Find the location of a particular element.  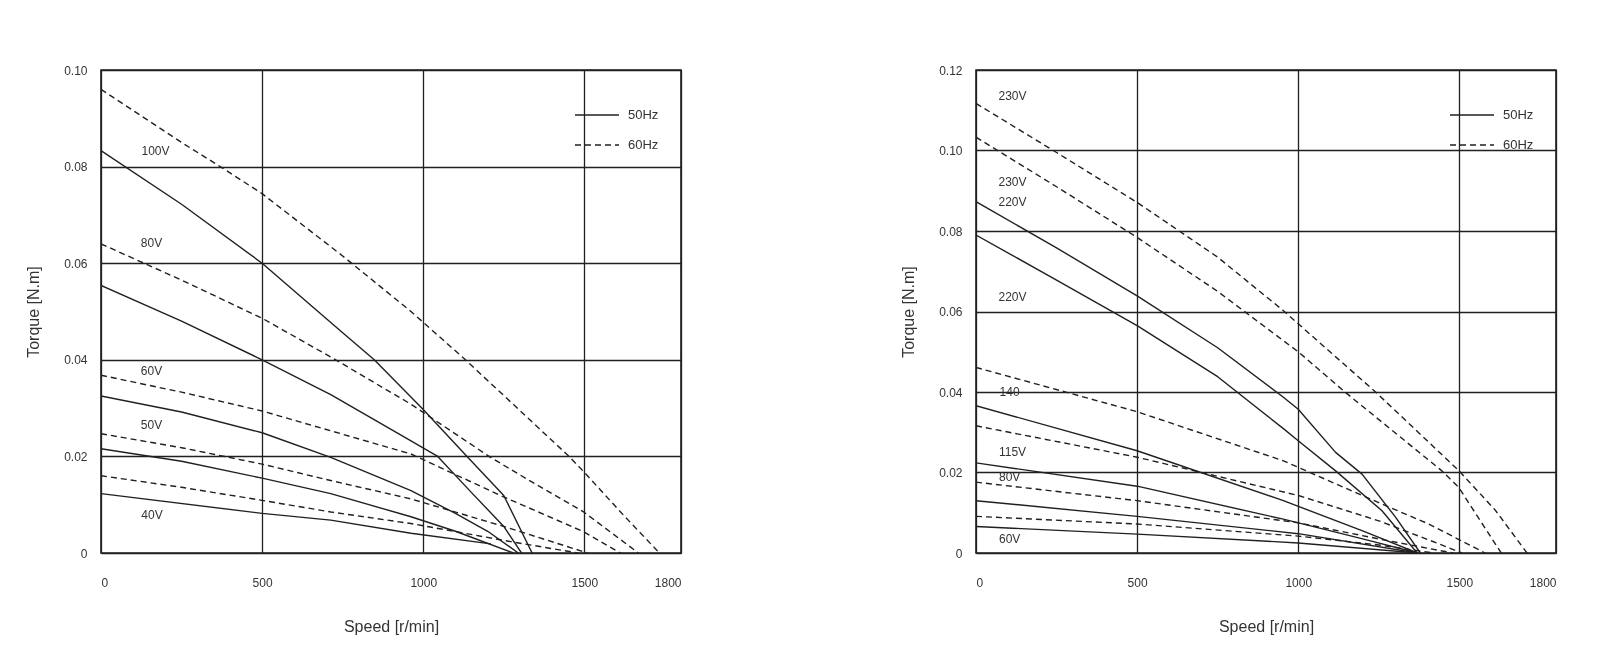

annotation: 40V is located at coordinates (152, 515).